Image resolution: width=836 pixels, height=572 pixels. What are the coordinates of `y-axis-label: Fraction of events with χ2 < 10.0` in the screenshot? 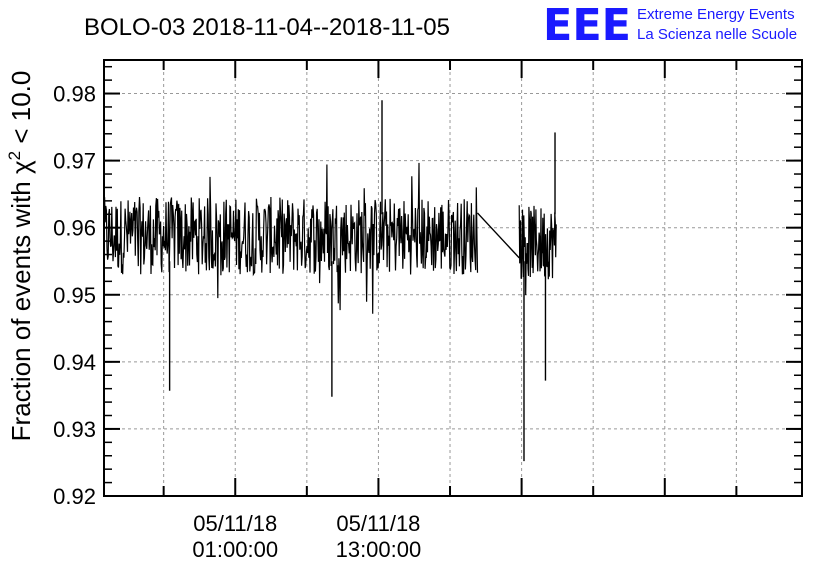 It's located at (20, 256).